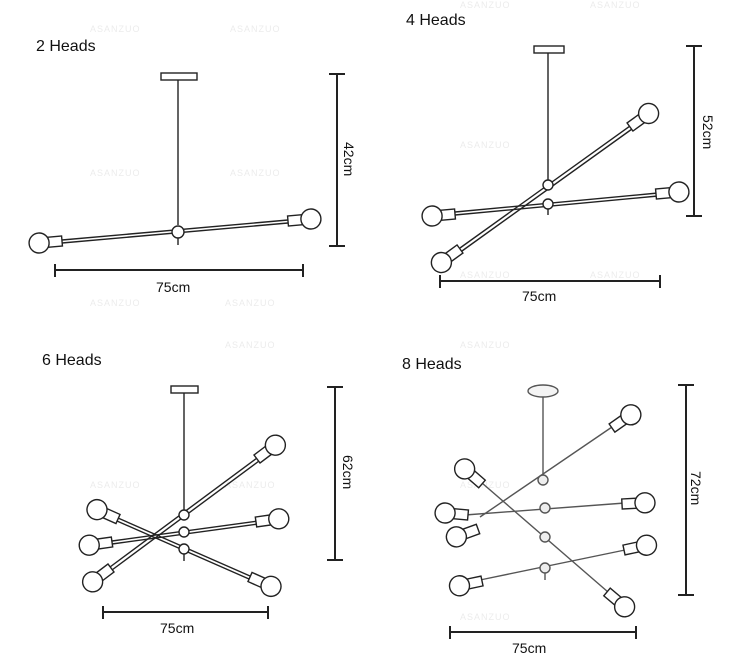 The height and width of the screenshot is (670, 730). I want to click on lamp-8-heads, so click(546, 503).